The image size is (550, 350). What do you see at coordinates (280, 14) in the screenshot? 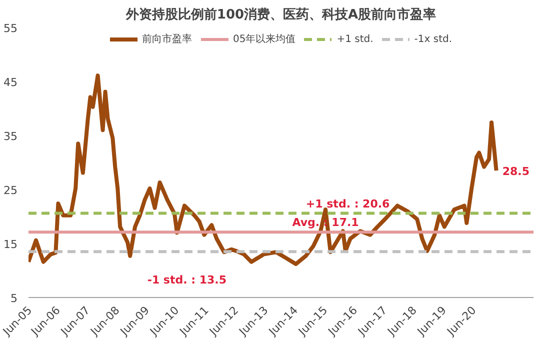
I see `chart-title: 外资持股比例前100消费、医药、科技A股前向市盈率` at bounding box center [280, 14].